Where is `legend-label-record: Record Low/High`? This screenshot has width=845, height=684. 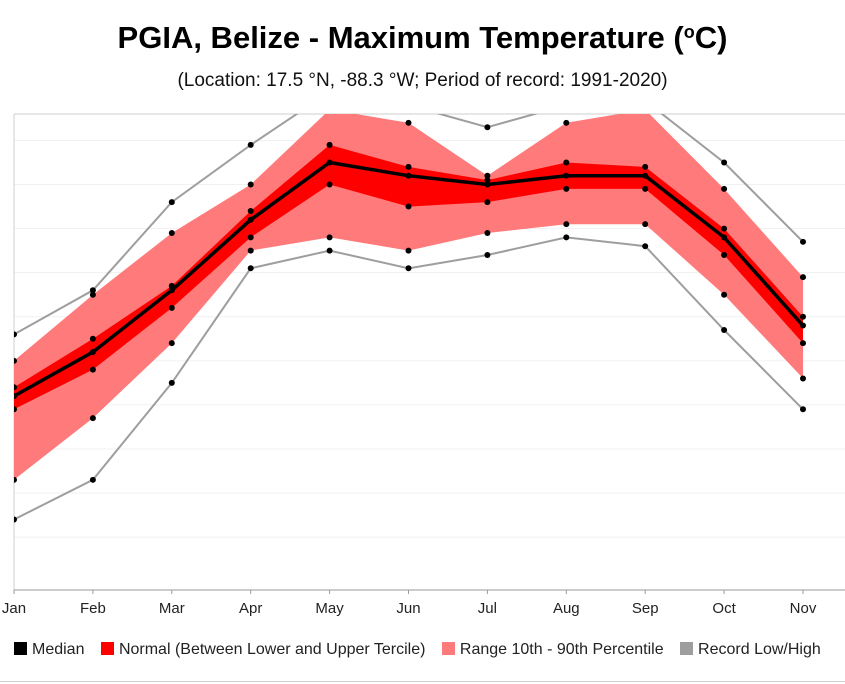
legend-label-record: Record Low/High is located at coordinates (759, 649).